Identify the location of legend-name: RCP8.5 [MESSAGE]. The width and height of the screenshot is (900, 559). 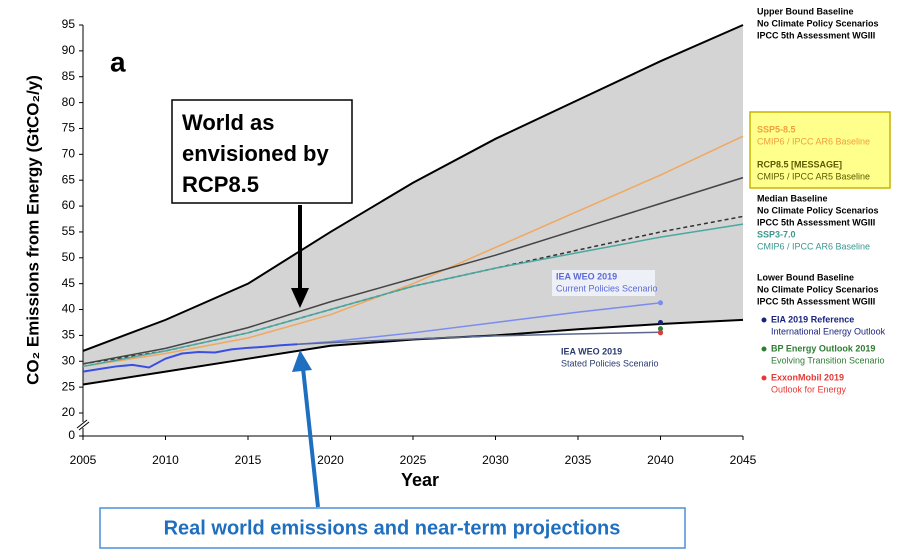
(799, 164).